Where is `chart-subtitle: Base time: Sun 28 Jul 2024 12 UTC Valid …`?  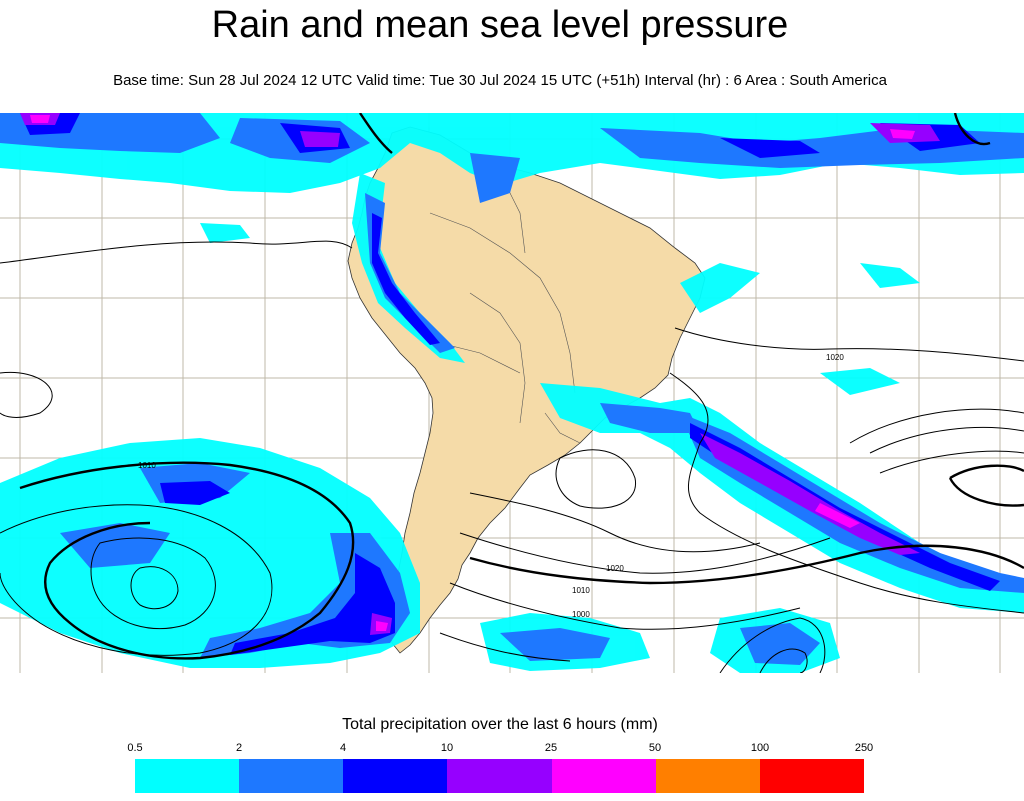 chart-subtitle: Base time: Sun 28 Jul 2024 12 UTC Valid … is located at coordinates (500, 80).